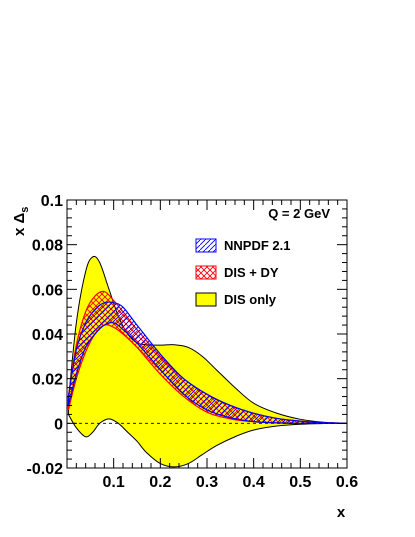  I want to click on x-tick-label: 0.4, so click(254, 482).